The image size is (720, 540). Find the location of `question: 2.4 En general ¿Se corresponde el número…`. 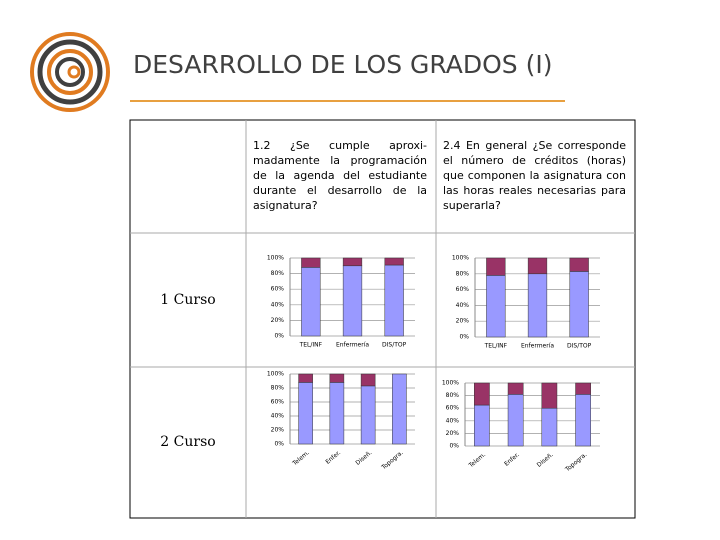

question: 2.4 En general ¿Se corresponde el número… is located at coordinates (534, 175).